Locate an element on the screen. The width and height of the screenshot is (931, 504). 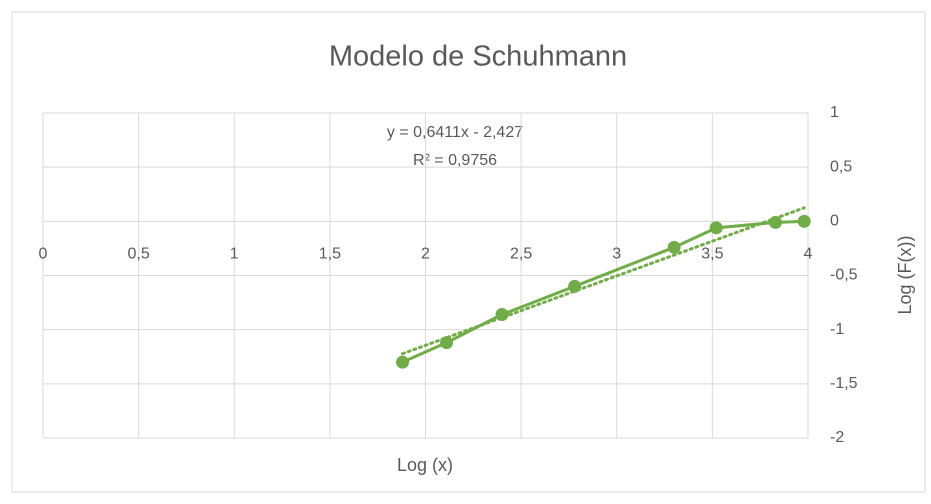
y-tick-label: 0 is located at coordinates (834, 221).